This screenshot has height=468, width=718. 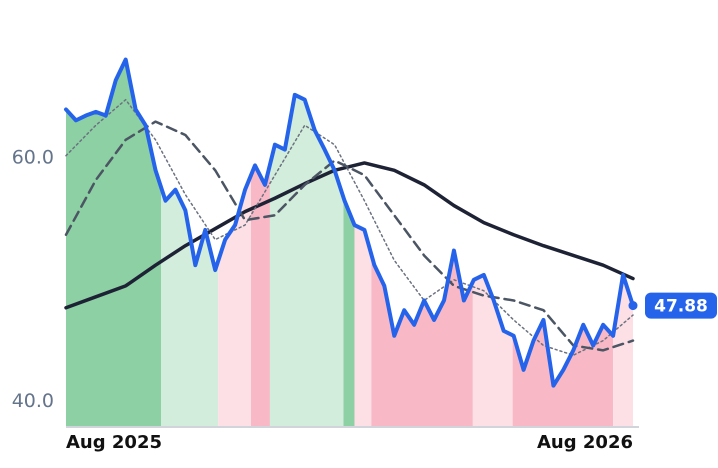 I want to click on last-value-label: 47.88, so click(x=681, y=307).